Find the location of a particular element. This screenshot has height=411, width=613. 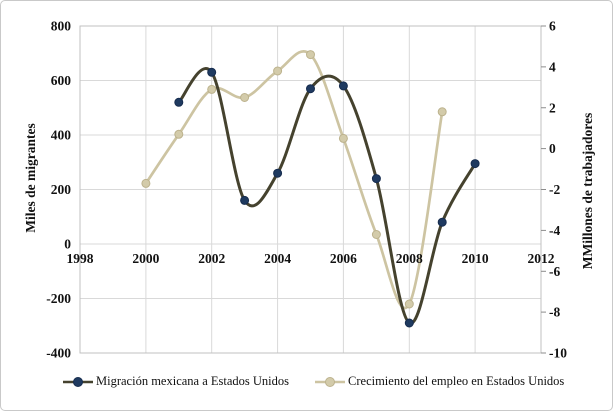

y-left-tick-label: 600 is located at coordinates (61, 80).